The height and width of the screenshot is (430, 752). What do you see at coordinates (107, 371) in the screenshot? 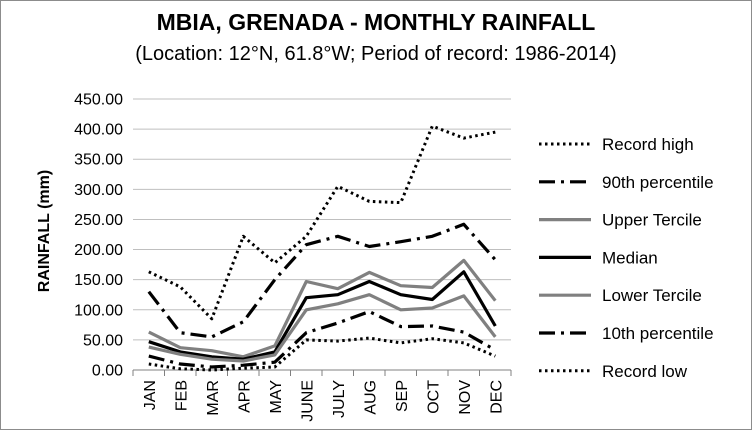
I see `y-tick-label: 0.00` at bounding box center [107, 371].